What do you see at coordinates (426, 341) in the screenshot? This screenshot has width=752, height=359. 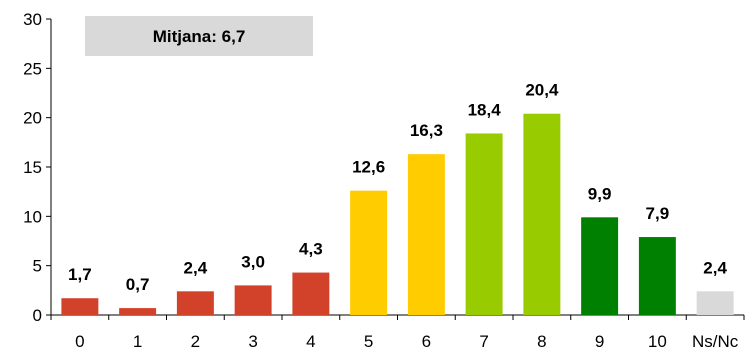 I see `x-tick-label: 6` at bounding box center [426, 341].